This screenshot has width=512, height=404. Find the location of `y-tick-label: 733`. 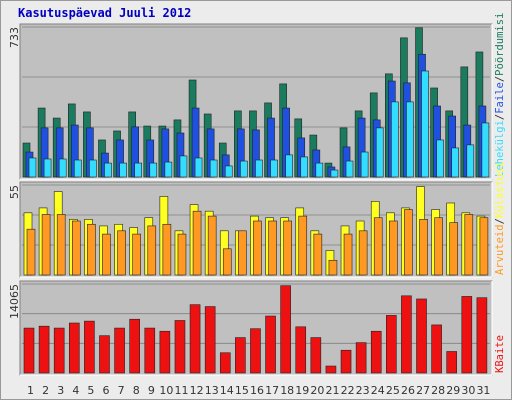

y-tick-label: 733 is located at coordinates (14, 37).